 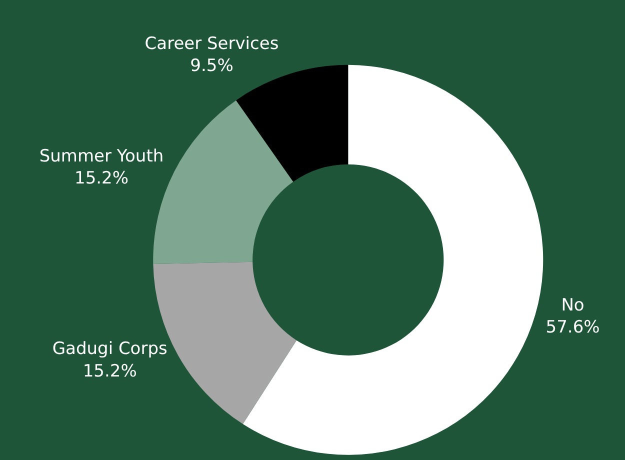 I want to click on slice-label: Career Services, so click(x=211, y=44).